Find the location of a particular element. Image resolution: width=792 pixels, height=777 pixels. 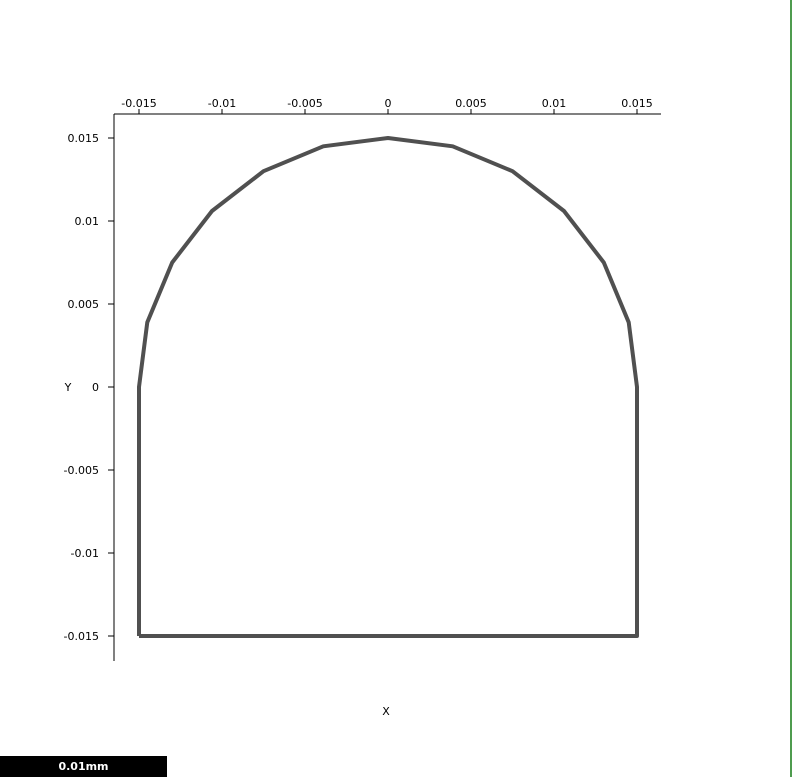

x-axis-title: X is located at coordinates (386, 711).